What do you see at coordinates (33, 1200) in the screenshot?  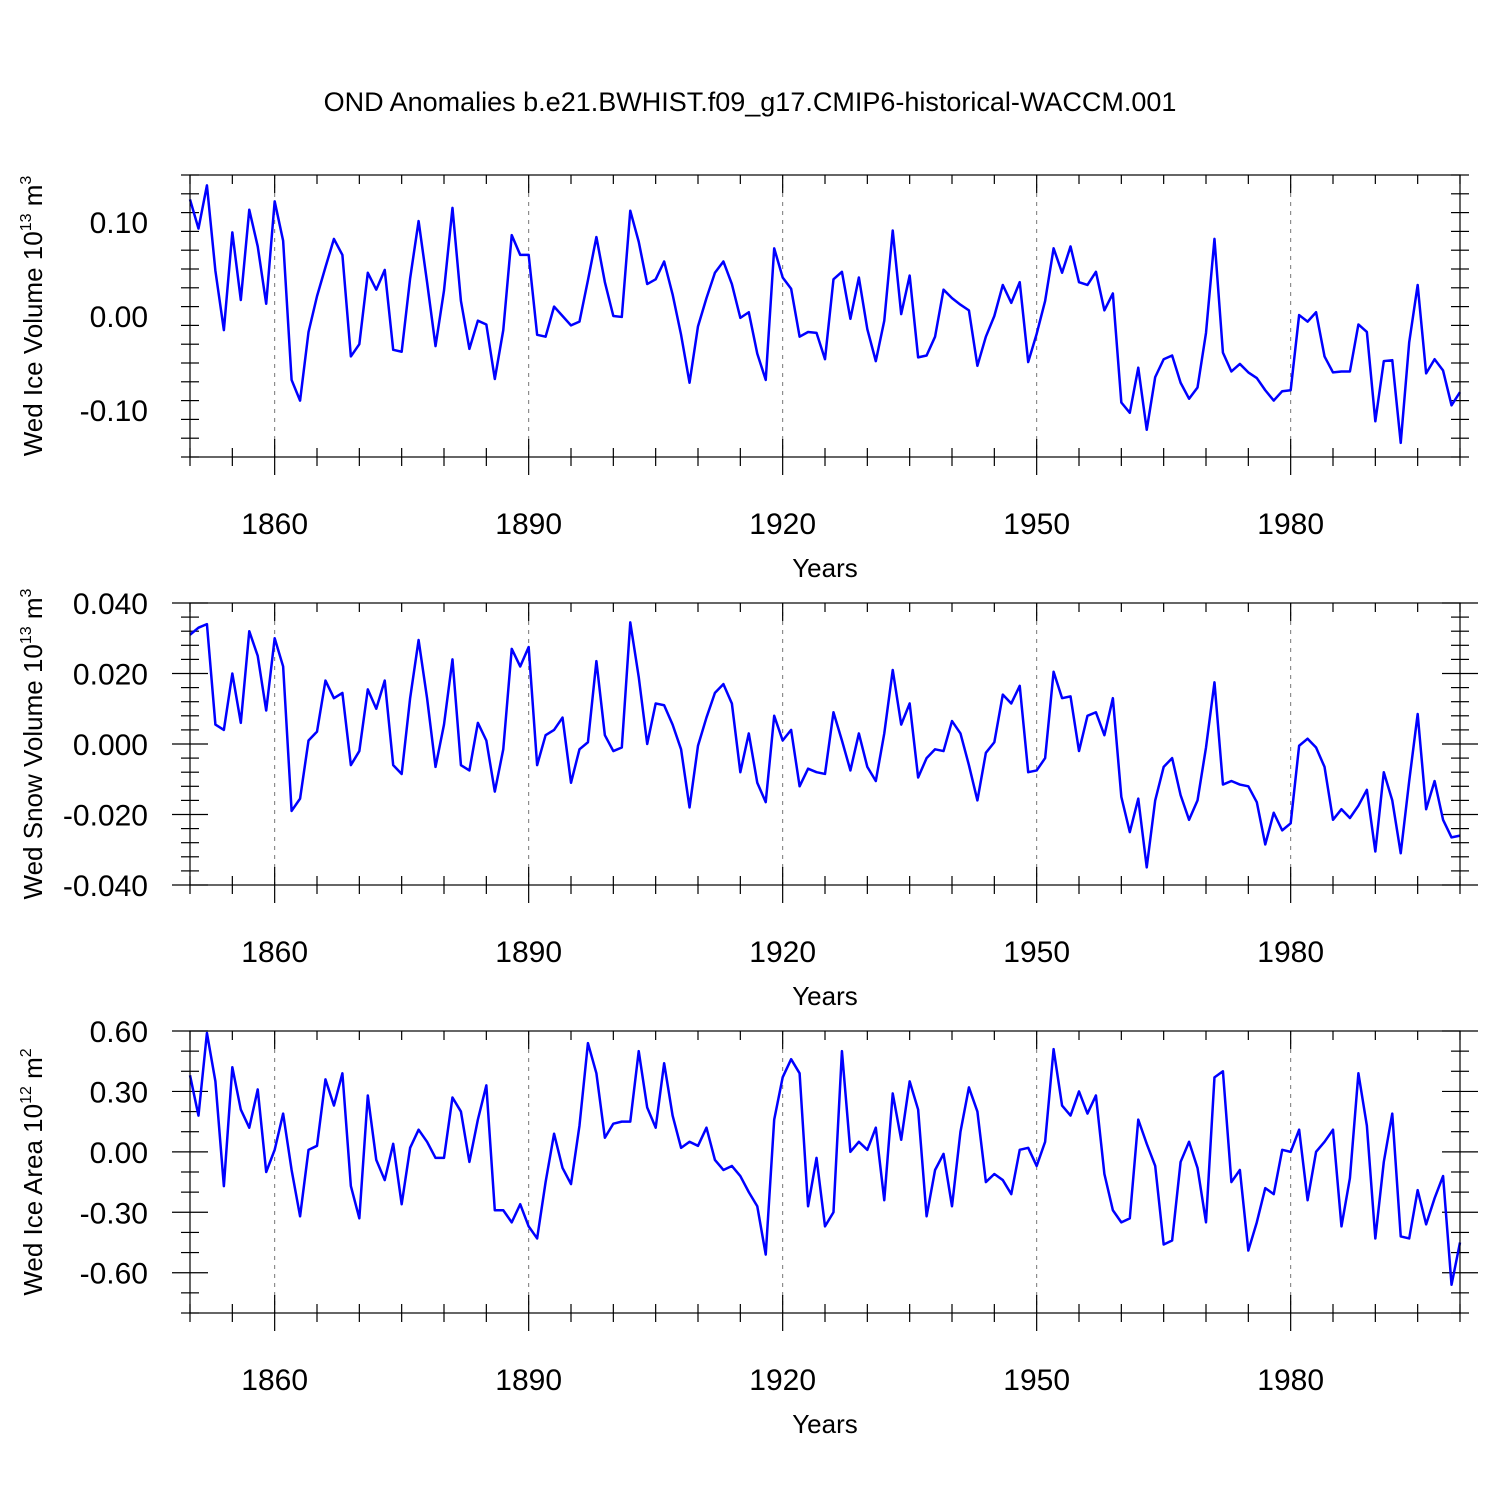 I see `y-axis-label-main: Wed Ice Area 10` at bounding box center [33, 1200].